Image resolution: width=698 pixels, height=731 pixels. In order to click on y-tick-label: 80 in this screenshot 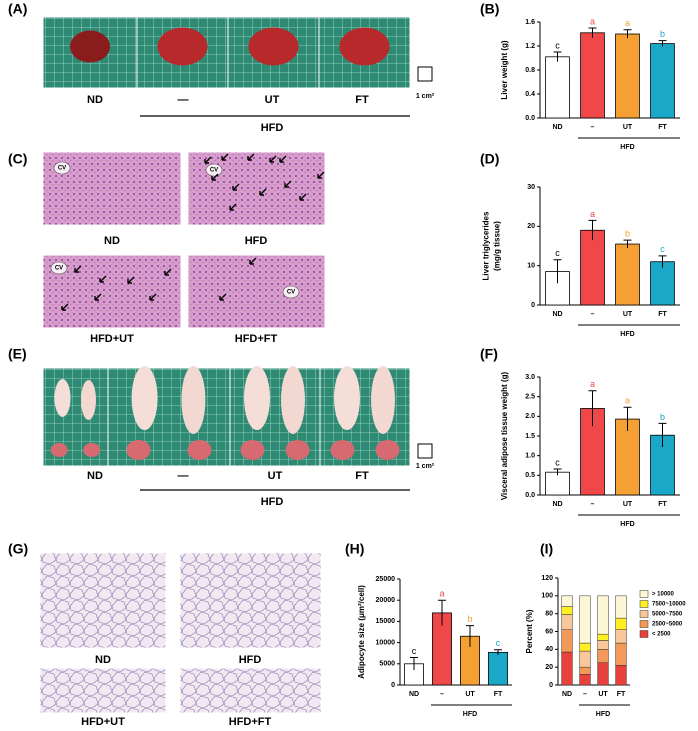, I will do `click(549, 614)`.